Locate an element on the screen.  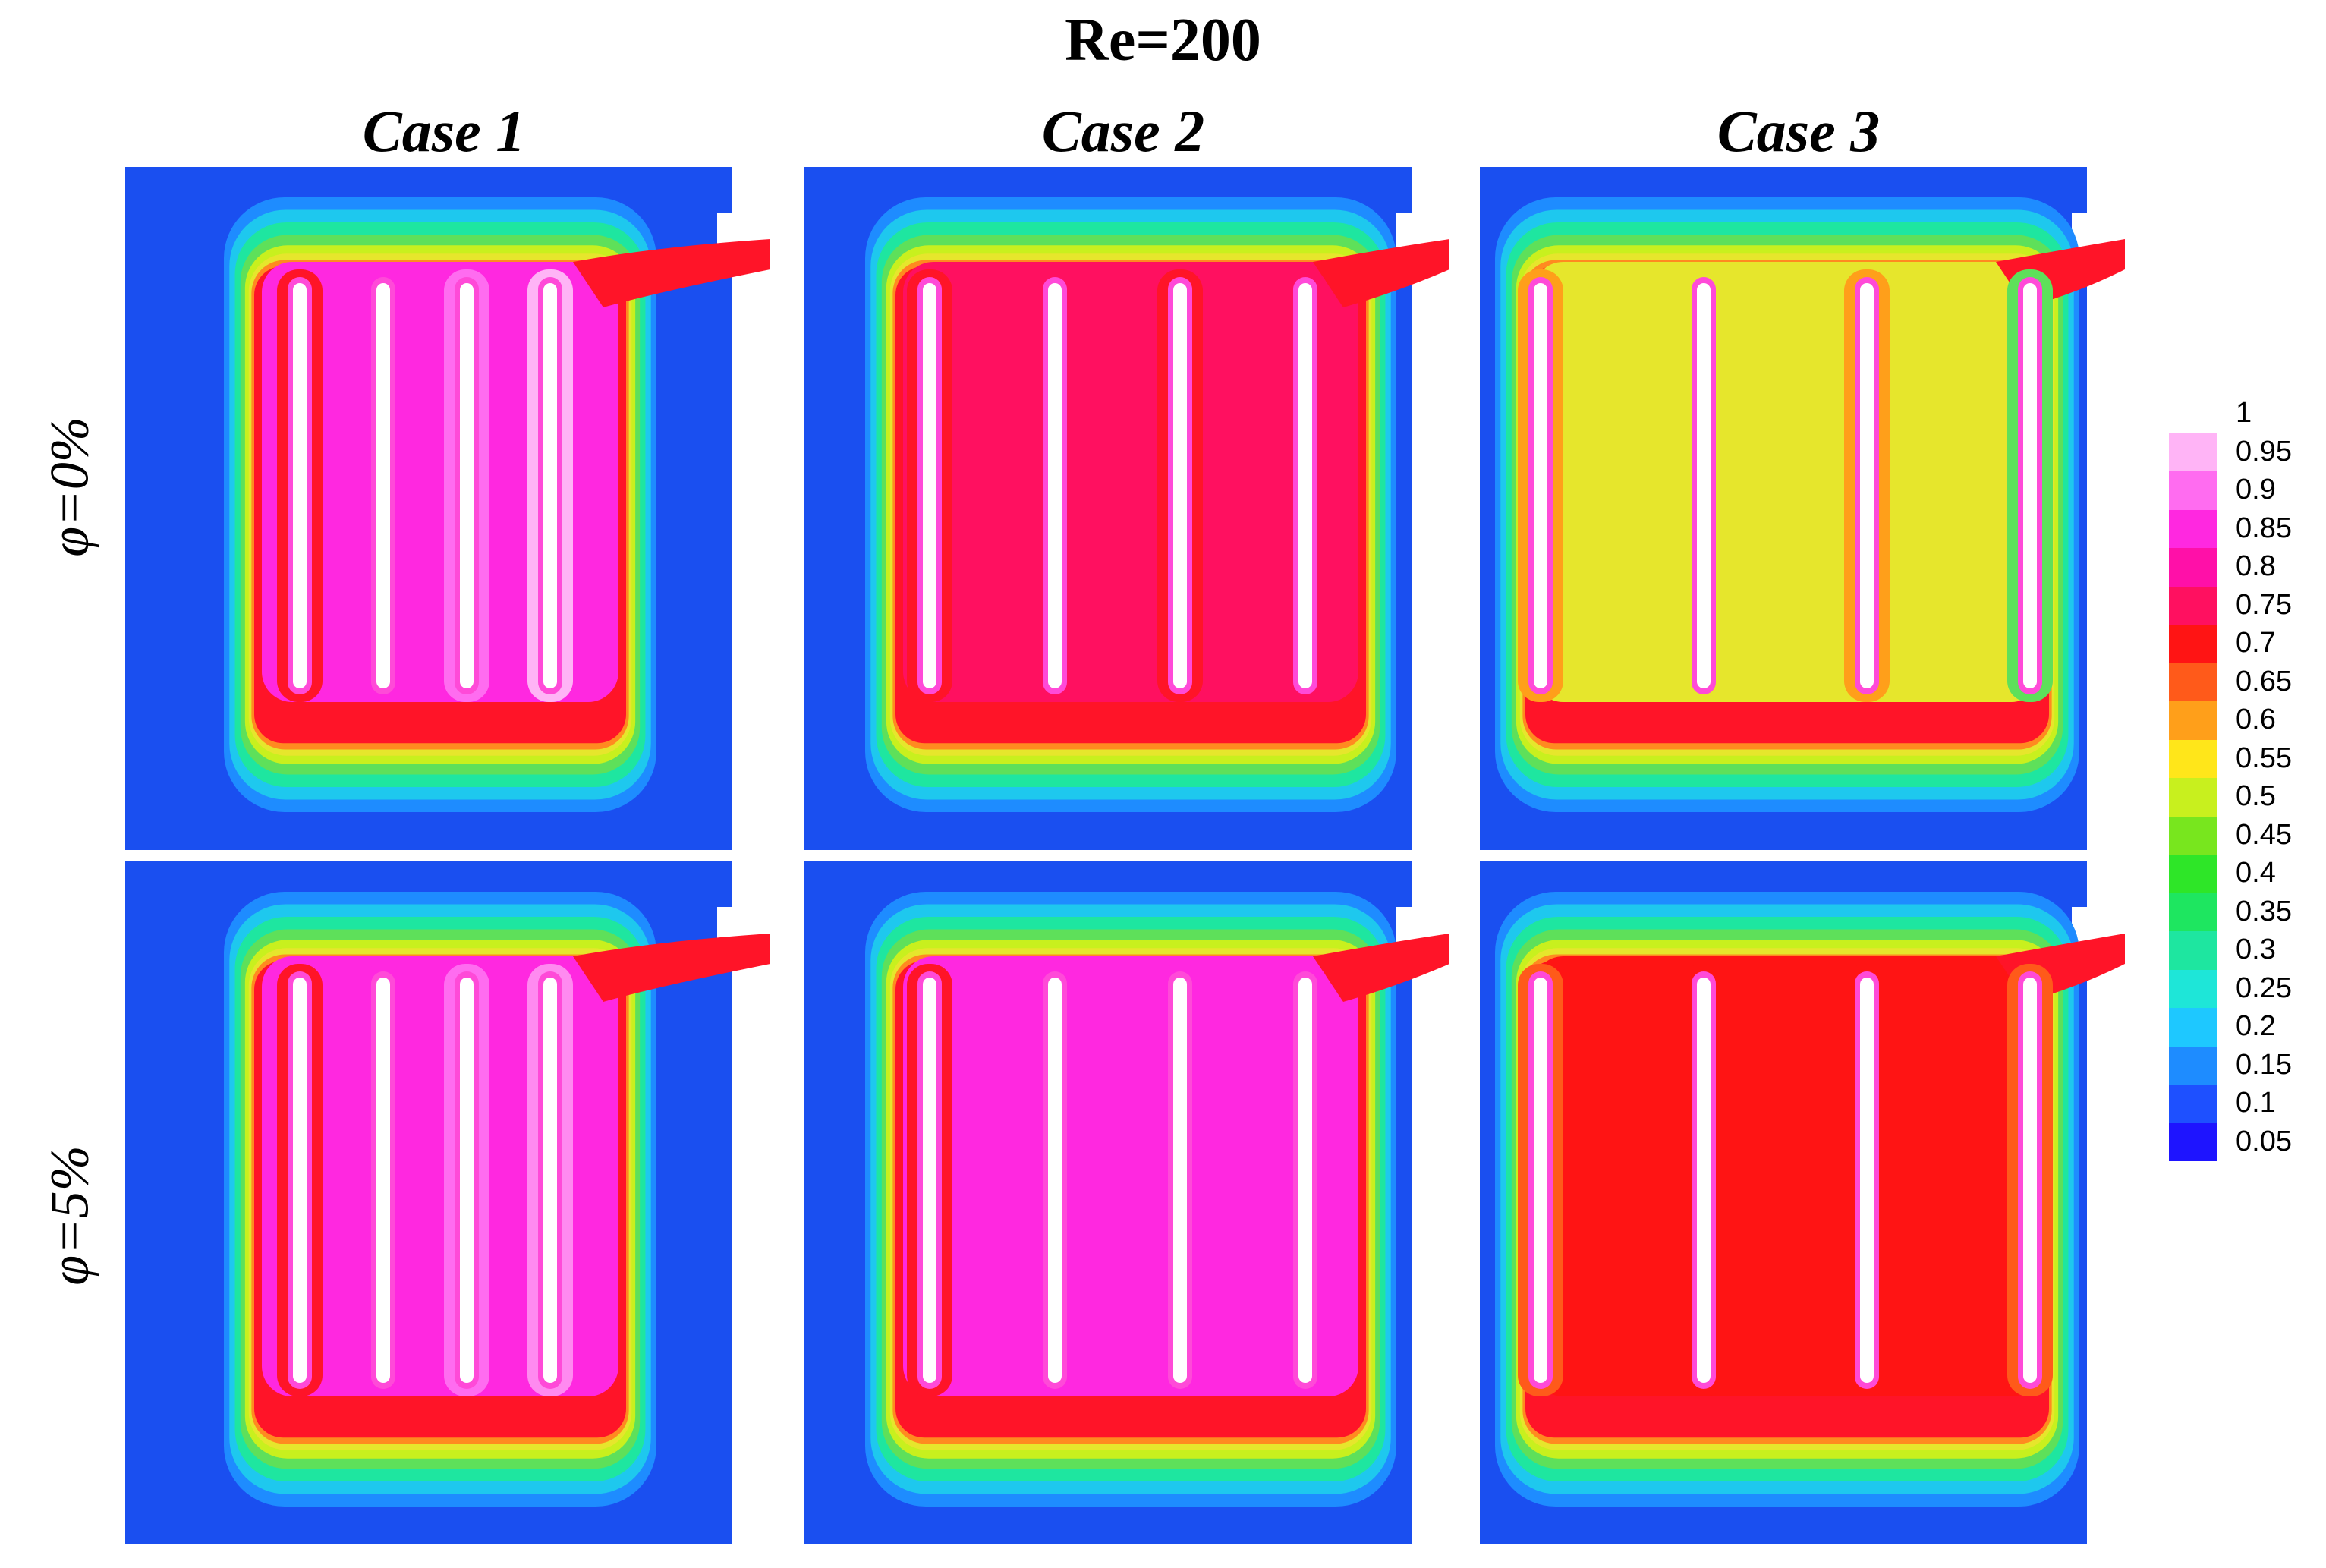
legend-label: 0.7 is located at coordinates (2256, 643).